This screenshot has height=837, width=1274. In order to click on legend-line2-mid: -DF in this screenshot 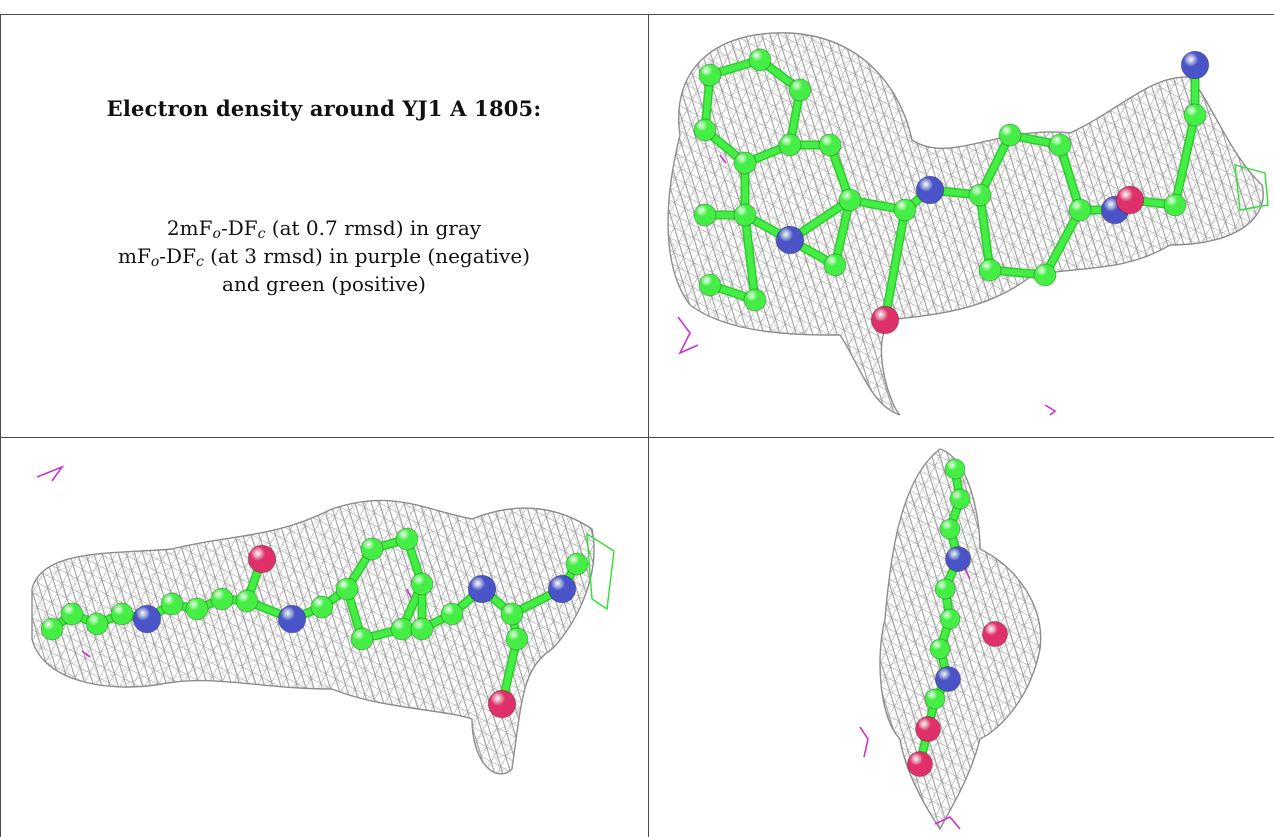, I will do `click(177, 256)`.